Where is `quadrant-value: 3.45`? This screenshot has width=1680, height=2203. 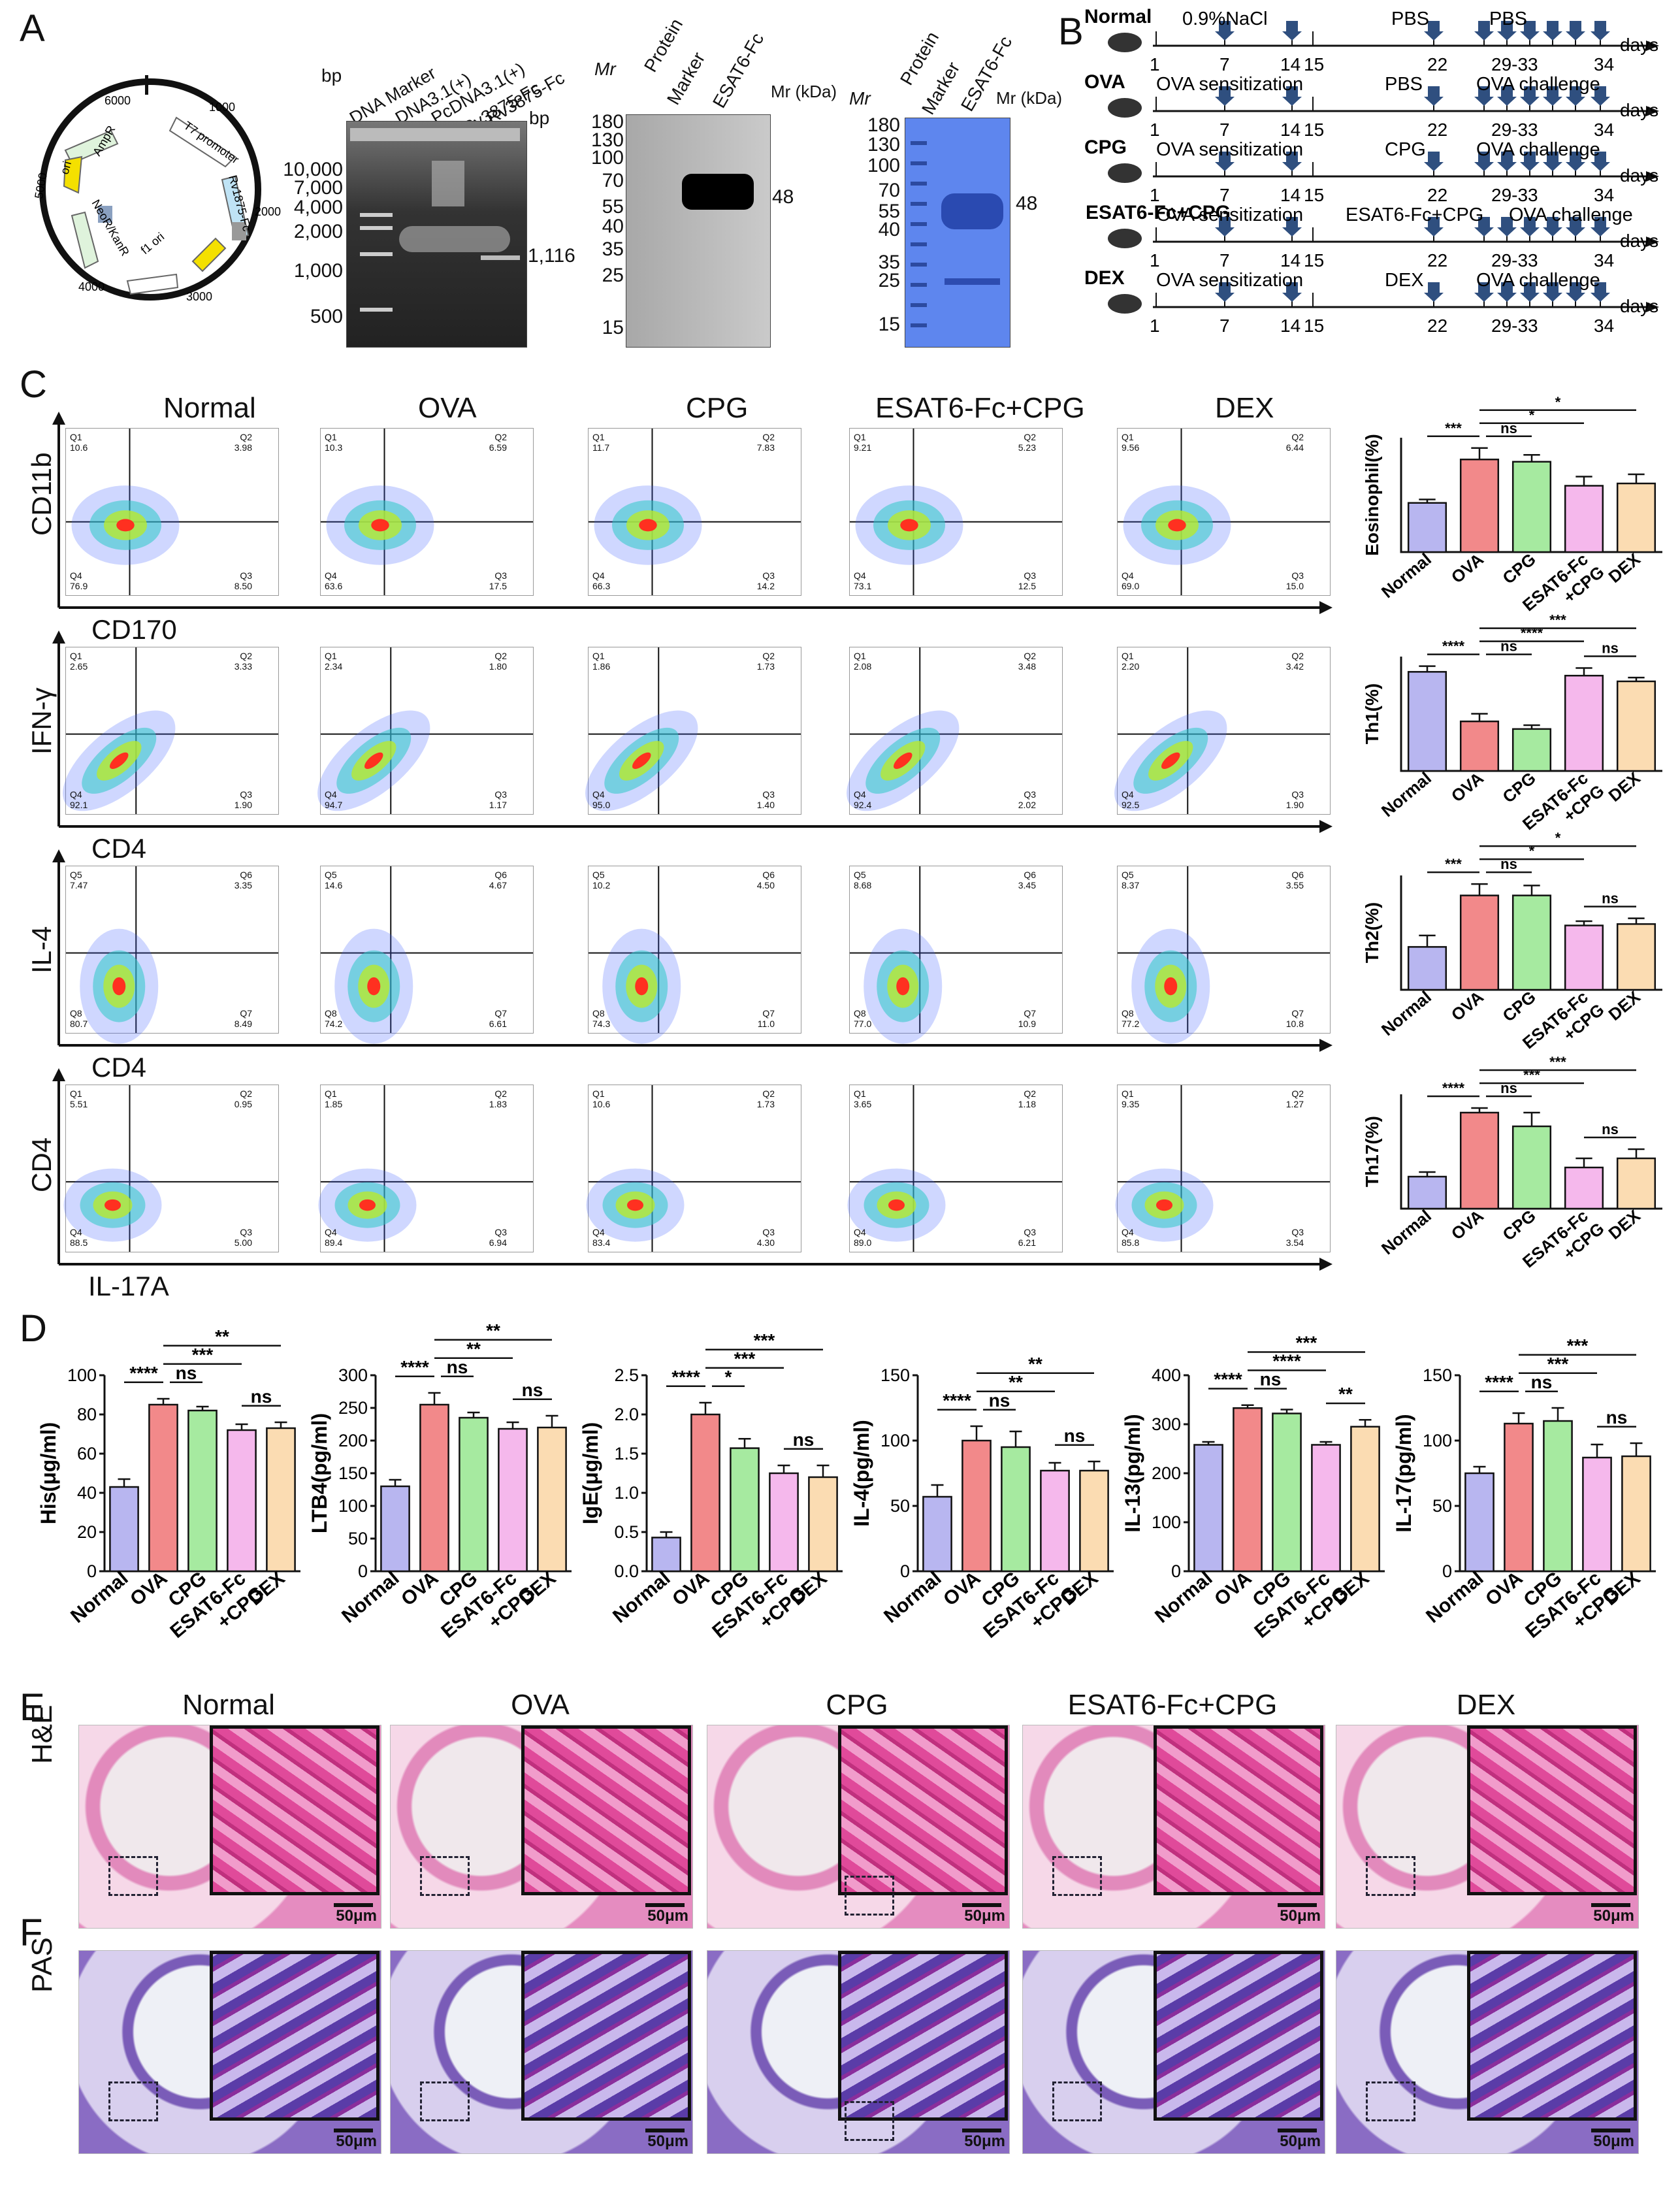
quadrant-value: 3.45 is located at coordinates (1027, 885).